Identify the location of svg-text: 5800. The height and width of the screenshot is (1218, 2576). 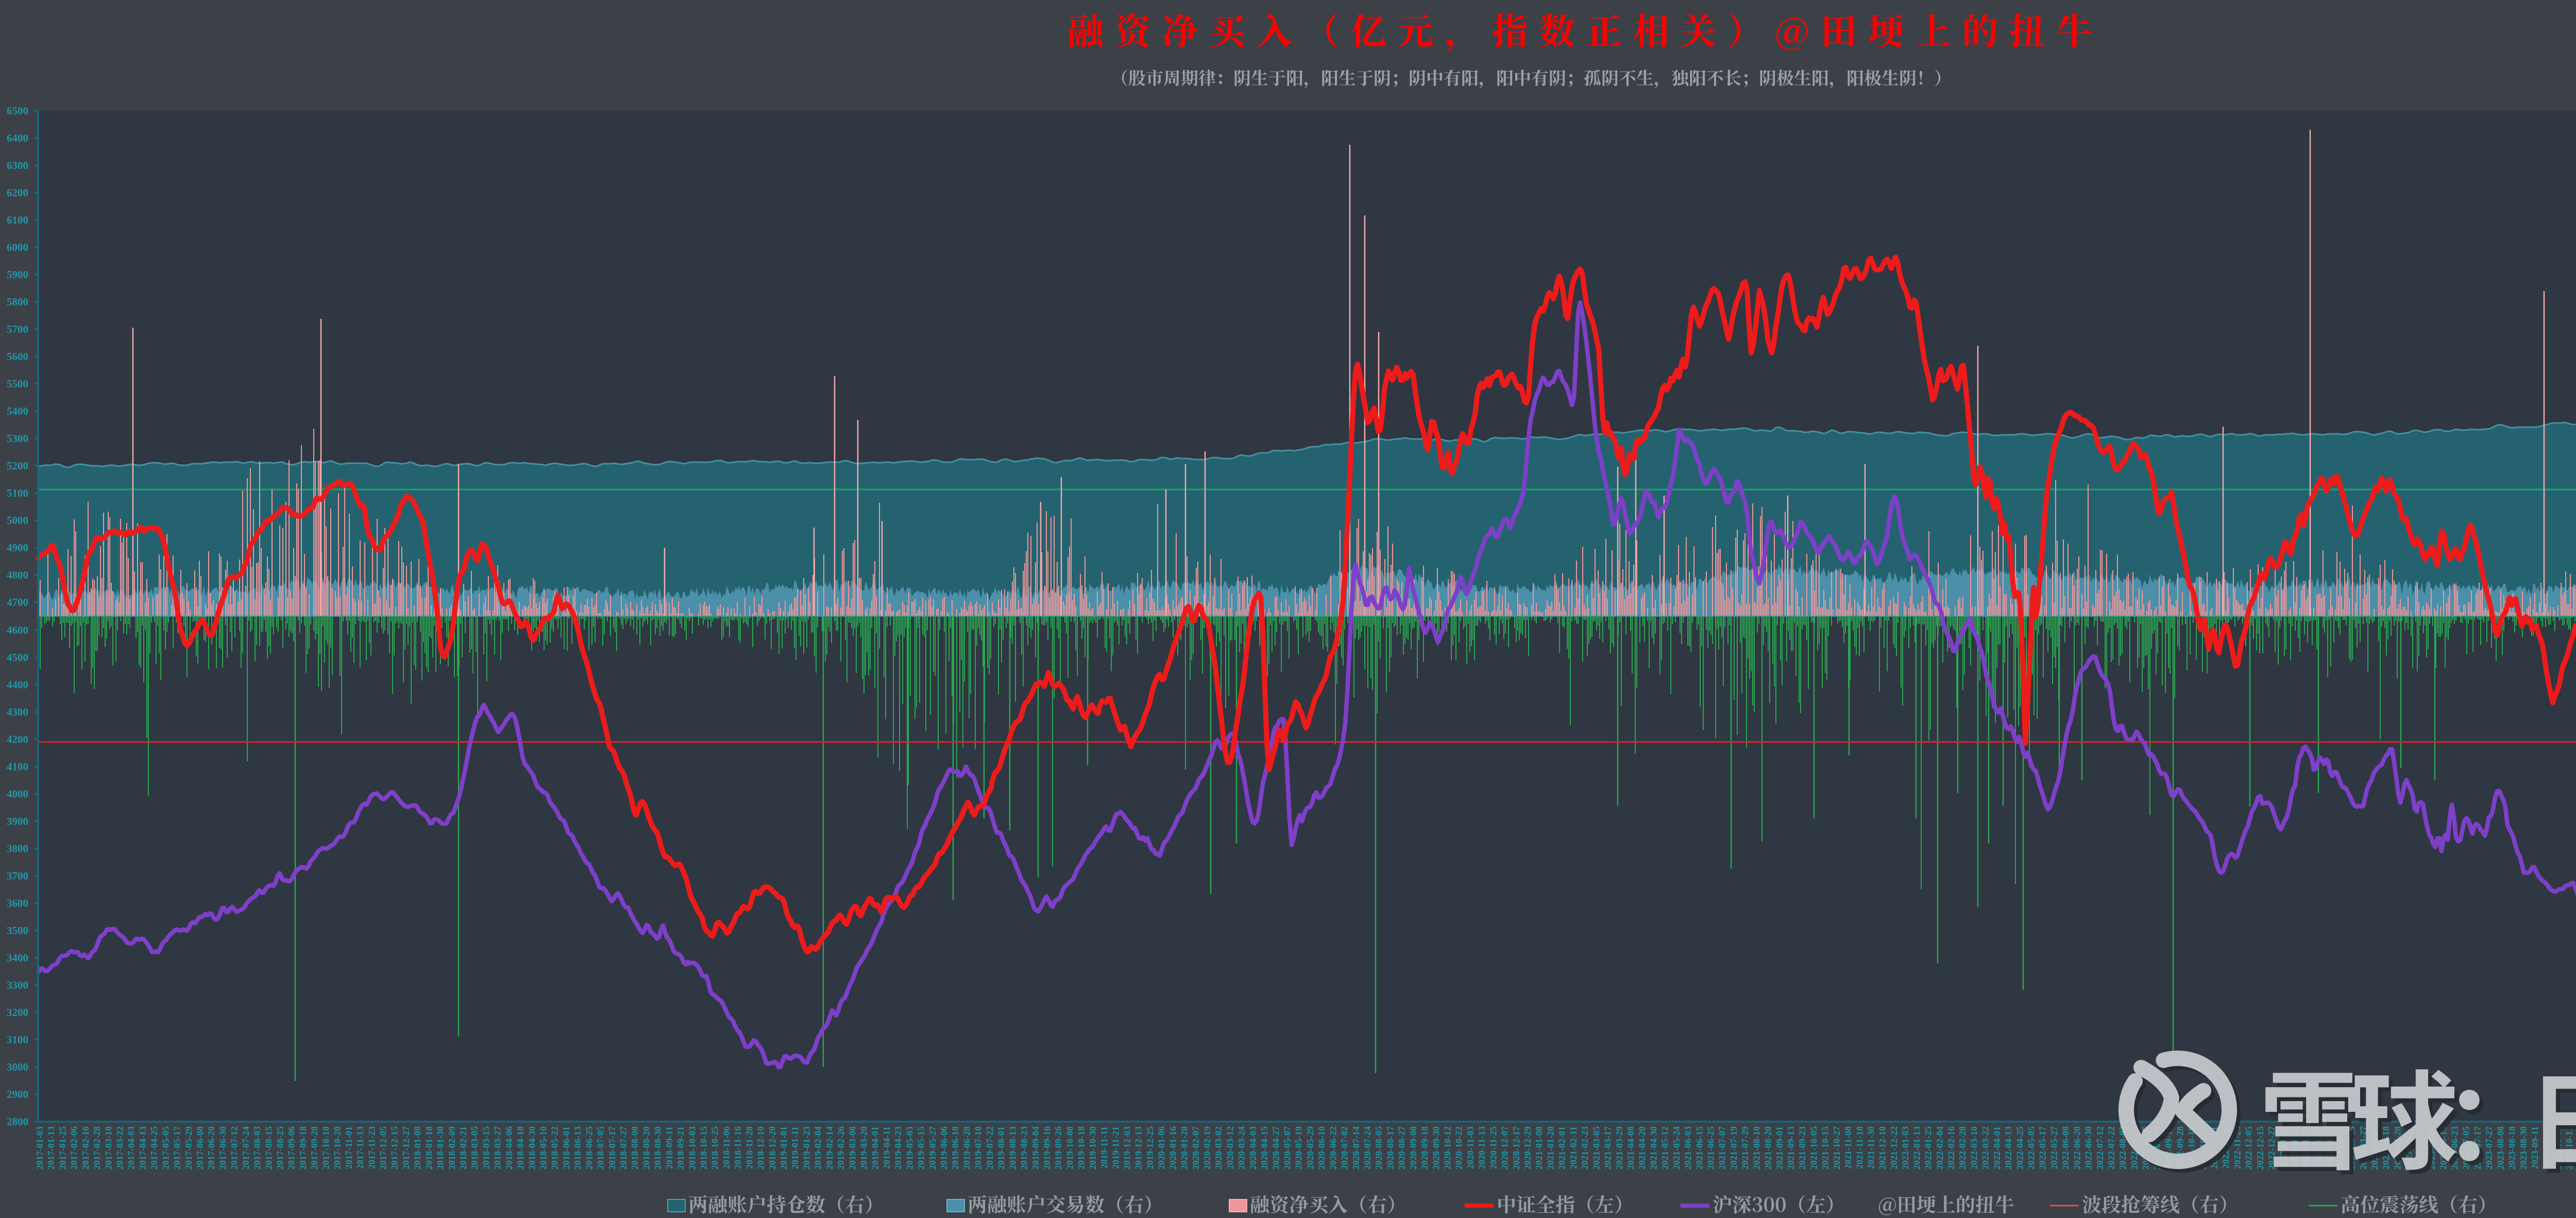
(17, 302).